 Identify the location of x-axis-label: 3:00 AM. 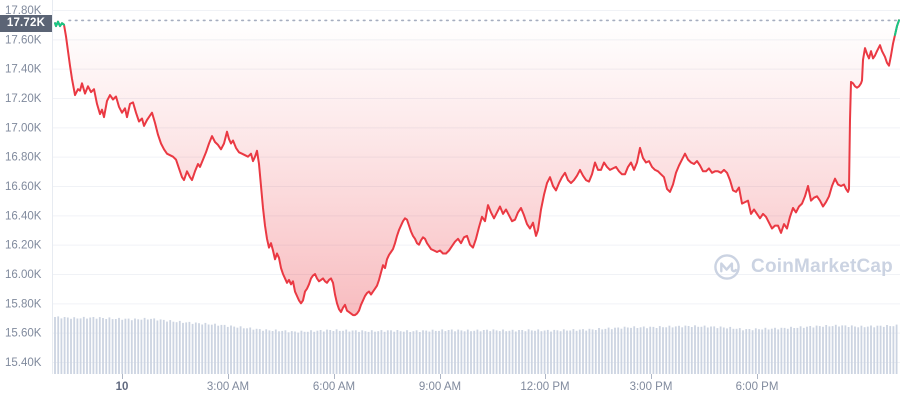
(228, 387).